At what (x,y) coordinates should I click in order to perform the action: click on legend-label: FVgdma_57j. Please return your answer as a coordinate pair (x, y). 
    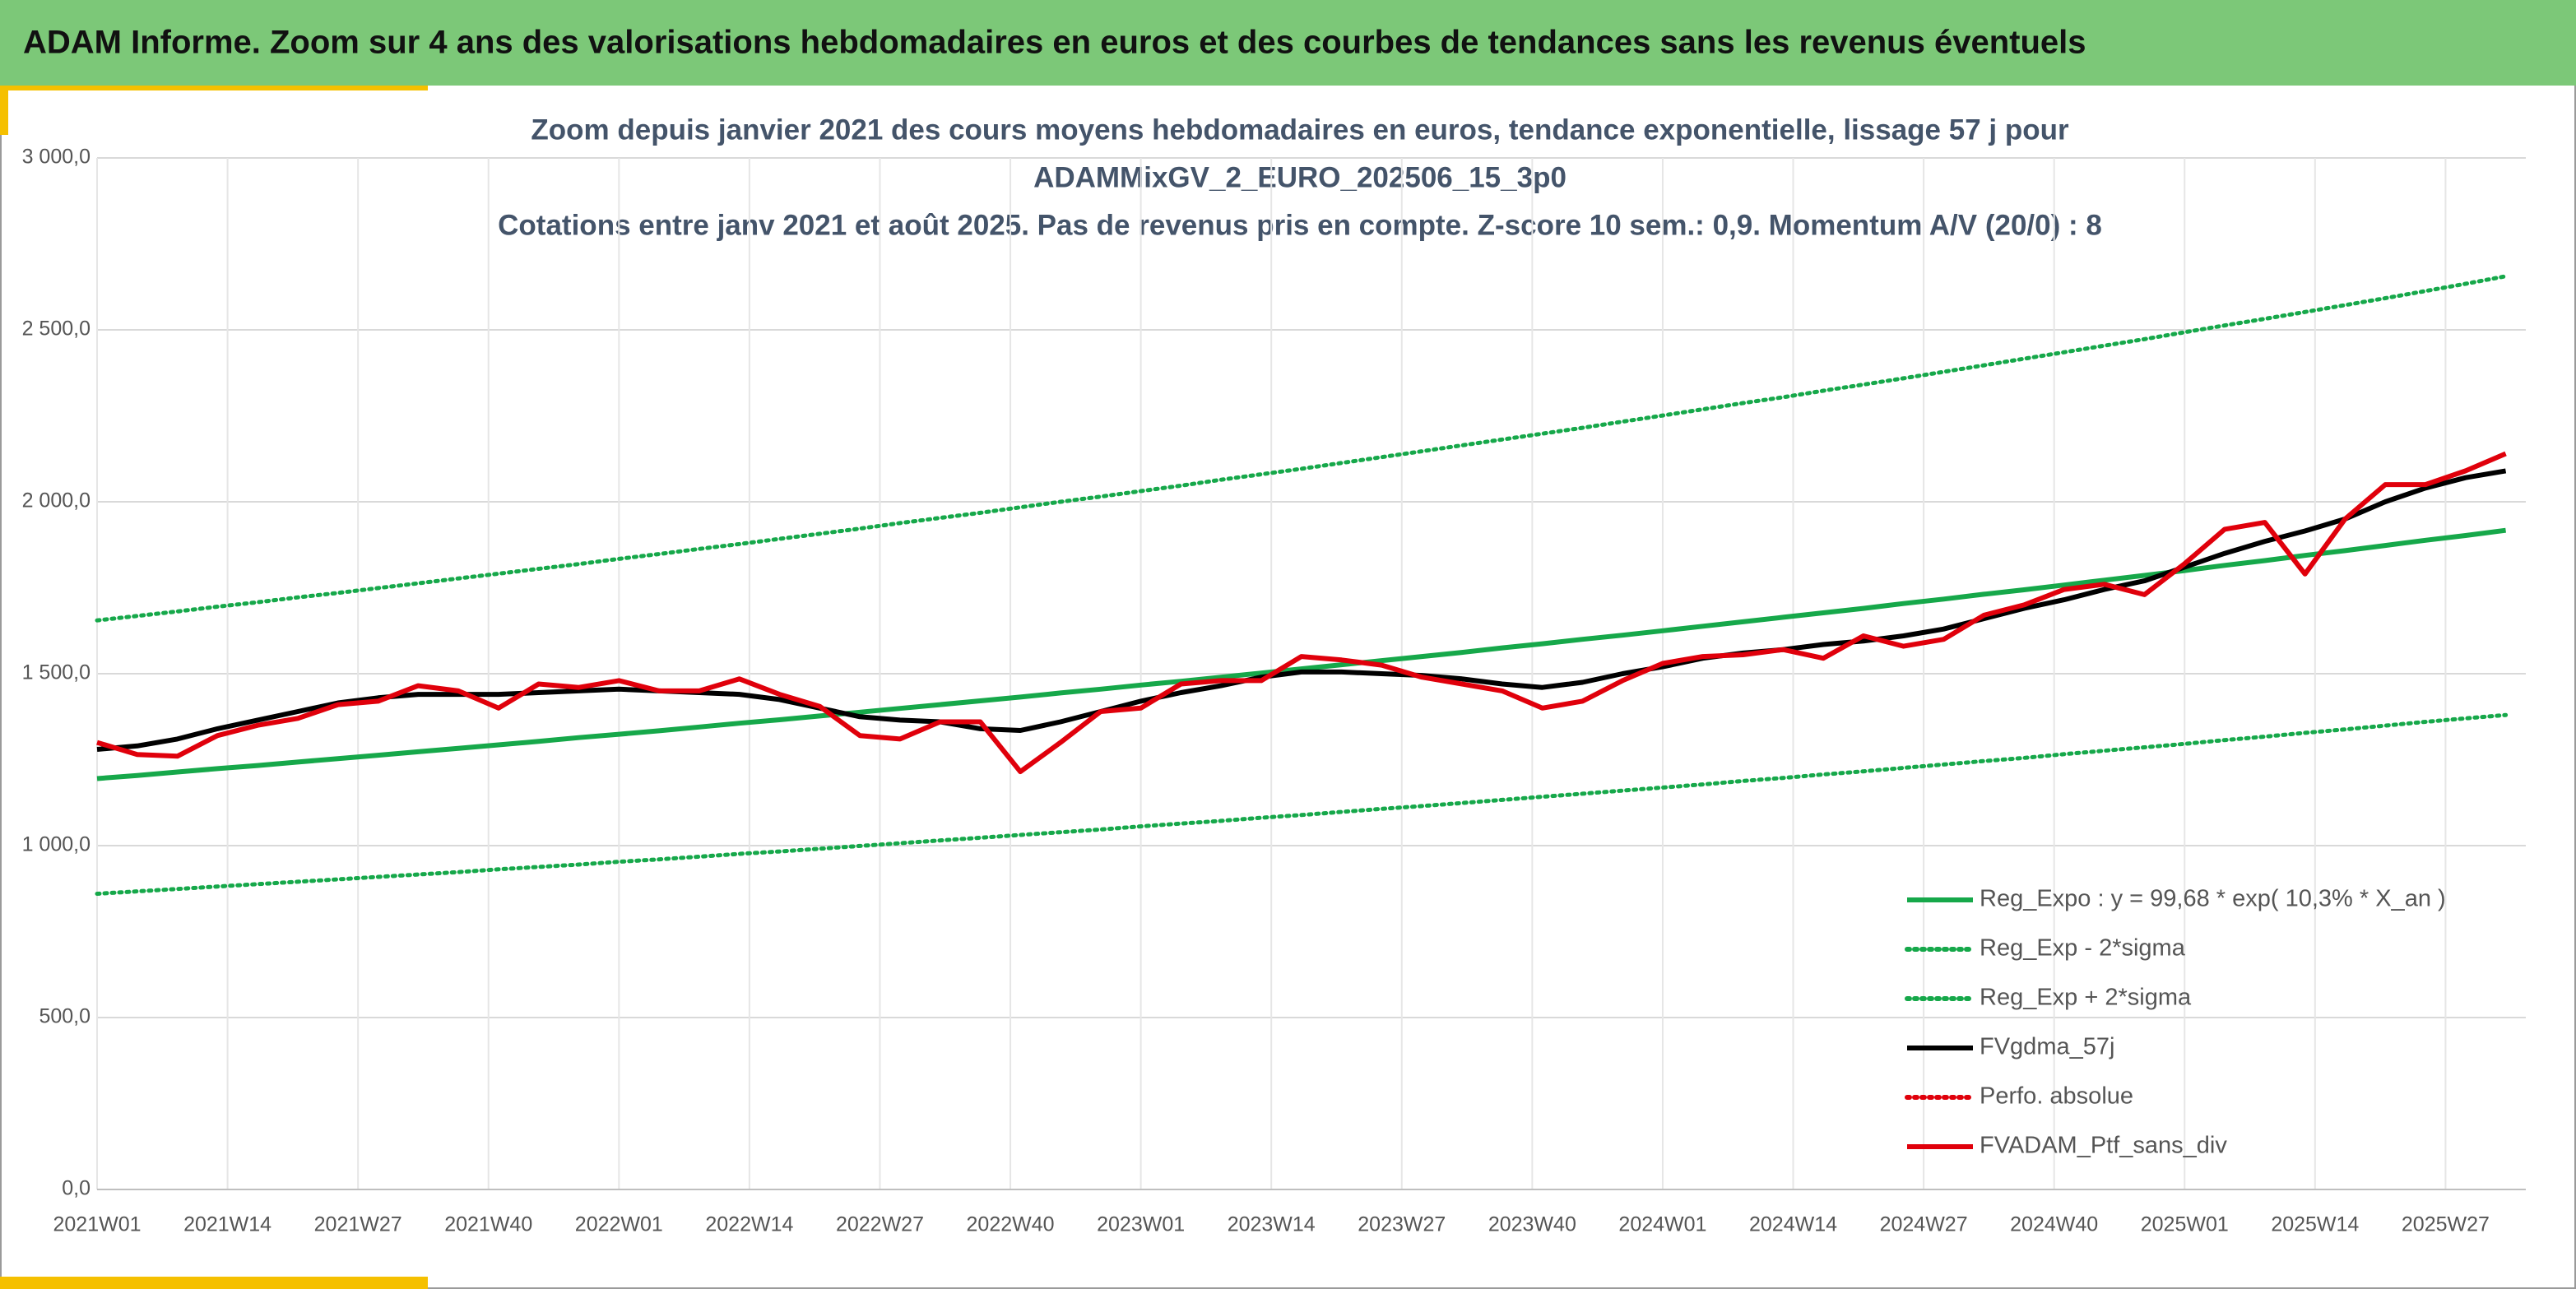
    Looking at the image, I should click on (2047, 1047).